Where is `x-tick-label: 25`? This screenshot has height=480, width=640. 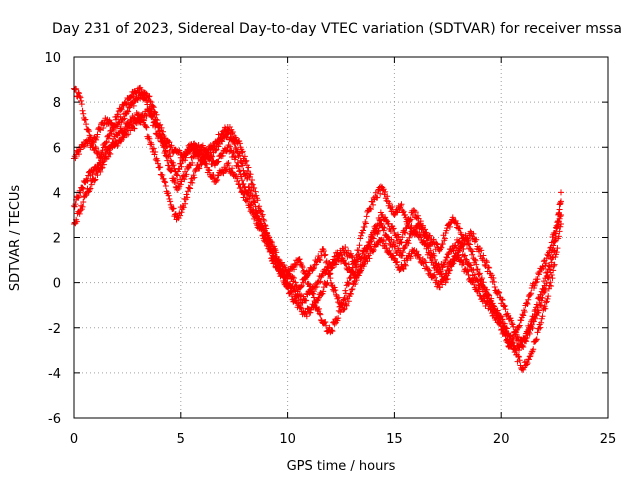
x-tick-label: 25 is located at coordinates (608, 439).